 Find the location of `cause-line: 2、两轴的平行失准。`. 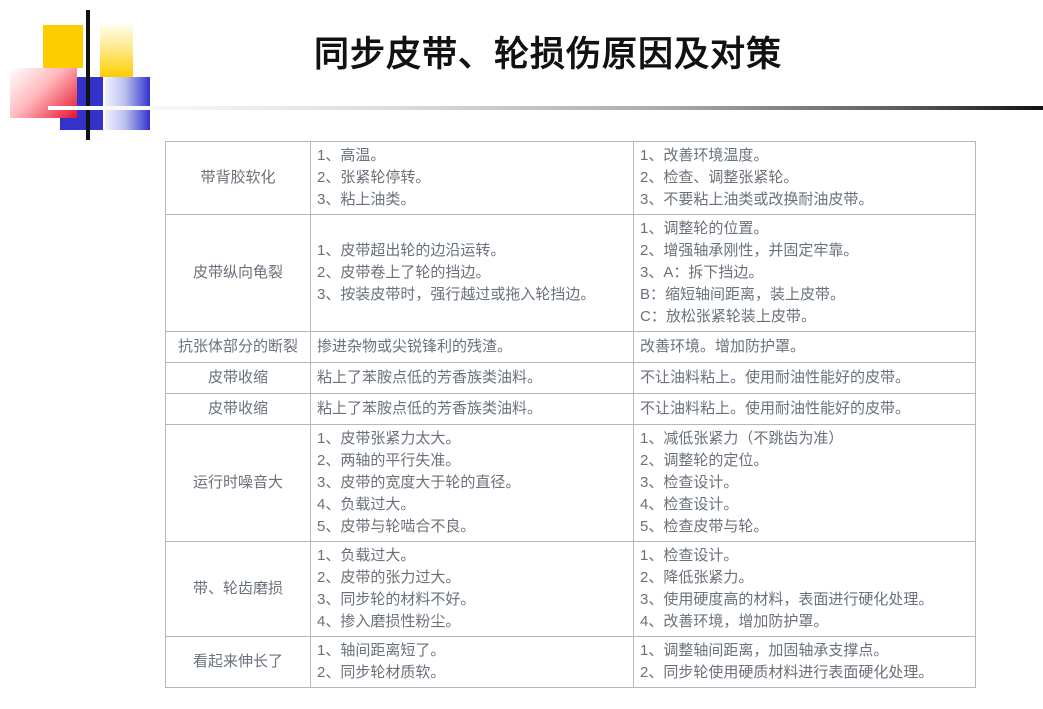

cause-line: 2、两轴的平行失准。 is located at coordinates (389, 460).